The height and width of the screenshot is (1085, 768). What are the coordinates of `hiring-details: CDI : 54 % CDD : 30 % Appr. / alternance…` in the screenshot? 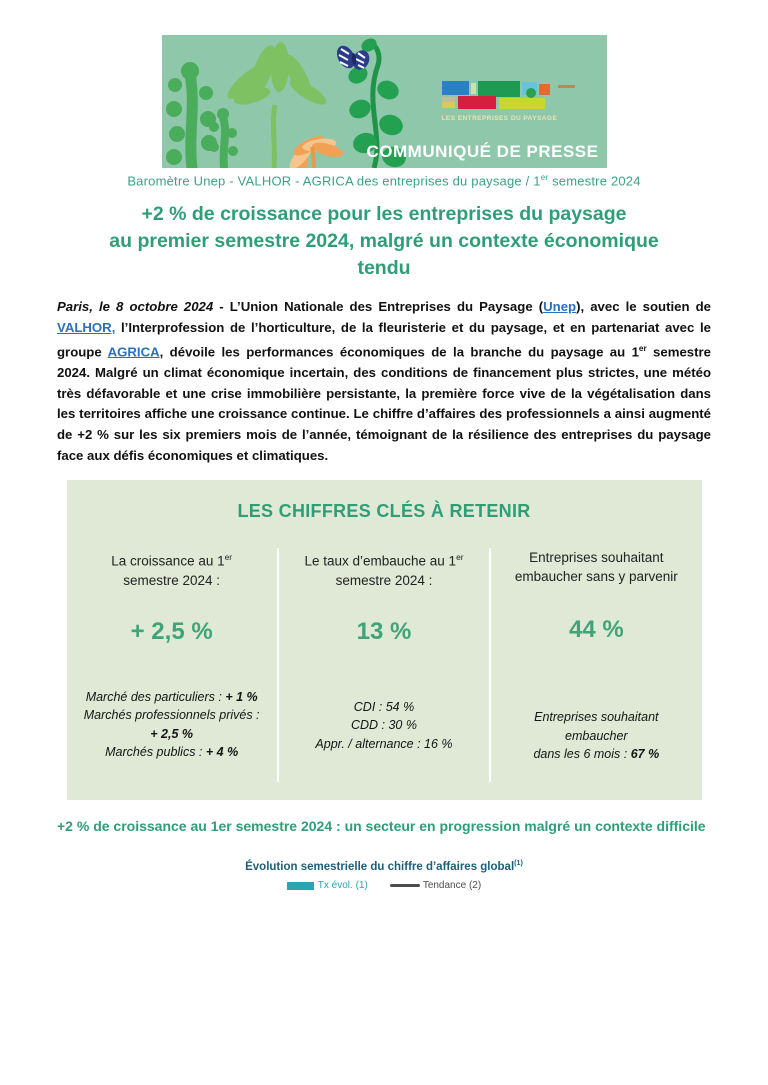 It's located at (384, 735).